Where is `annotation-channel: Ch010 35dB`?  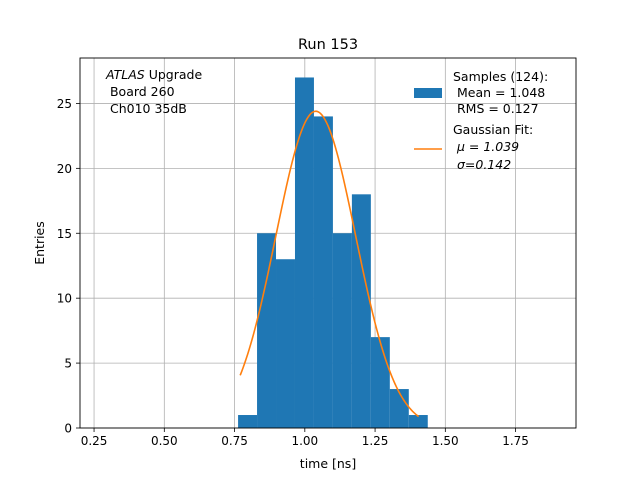 annotation-channel: Ch010 35dB is located at coordinates (146, 108).